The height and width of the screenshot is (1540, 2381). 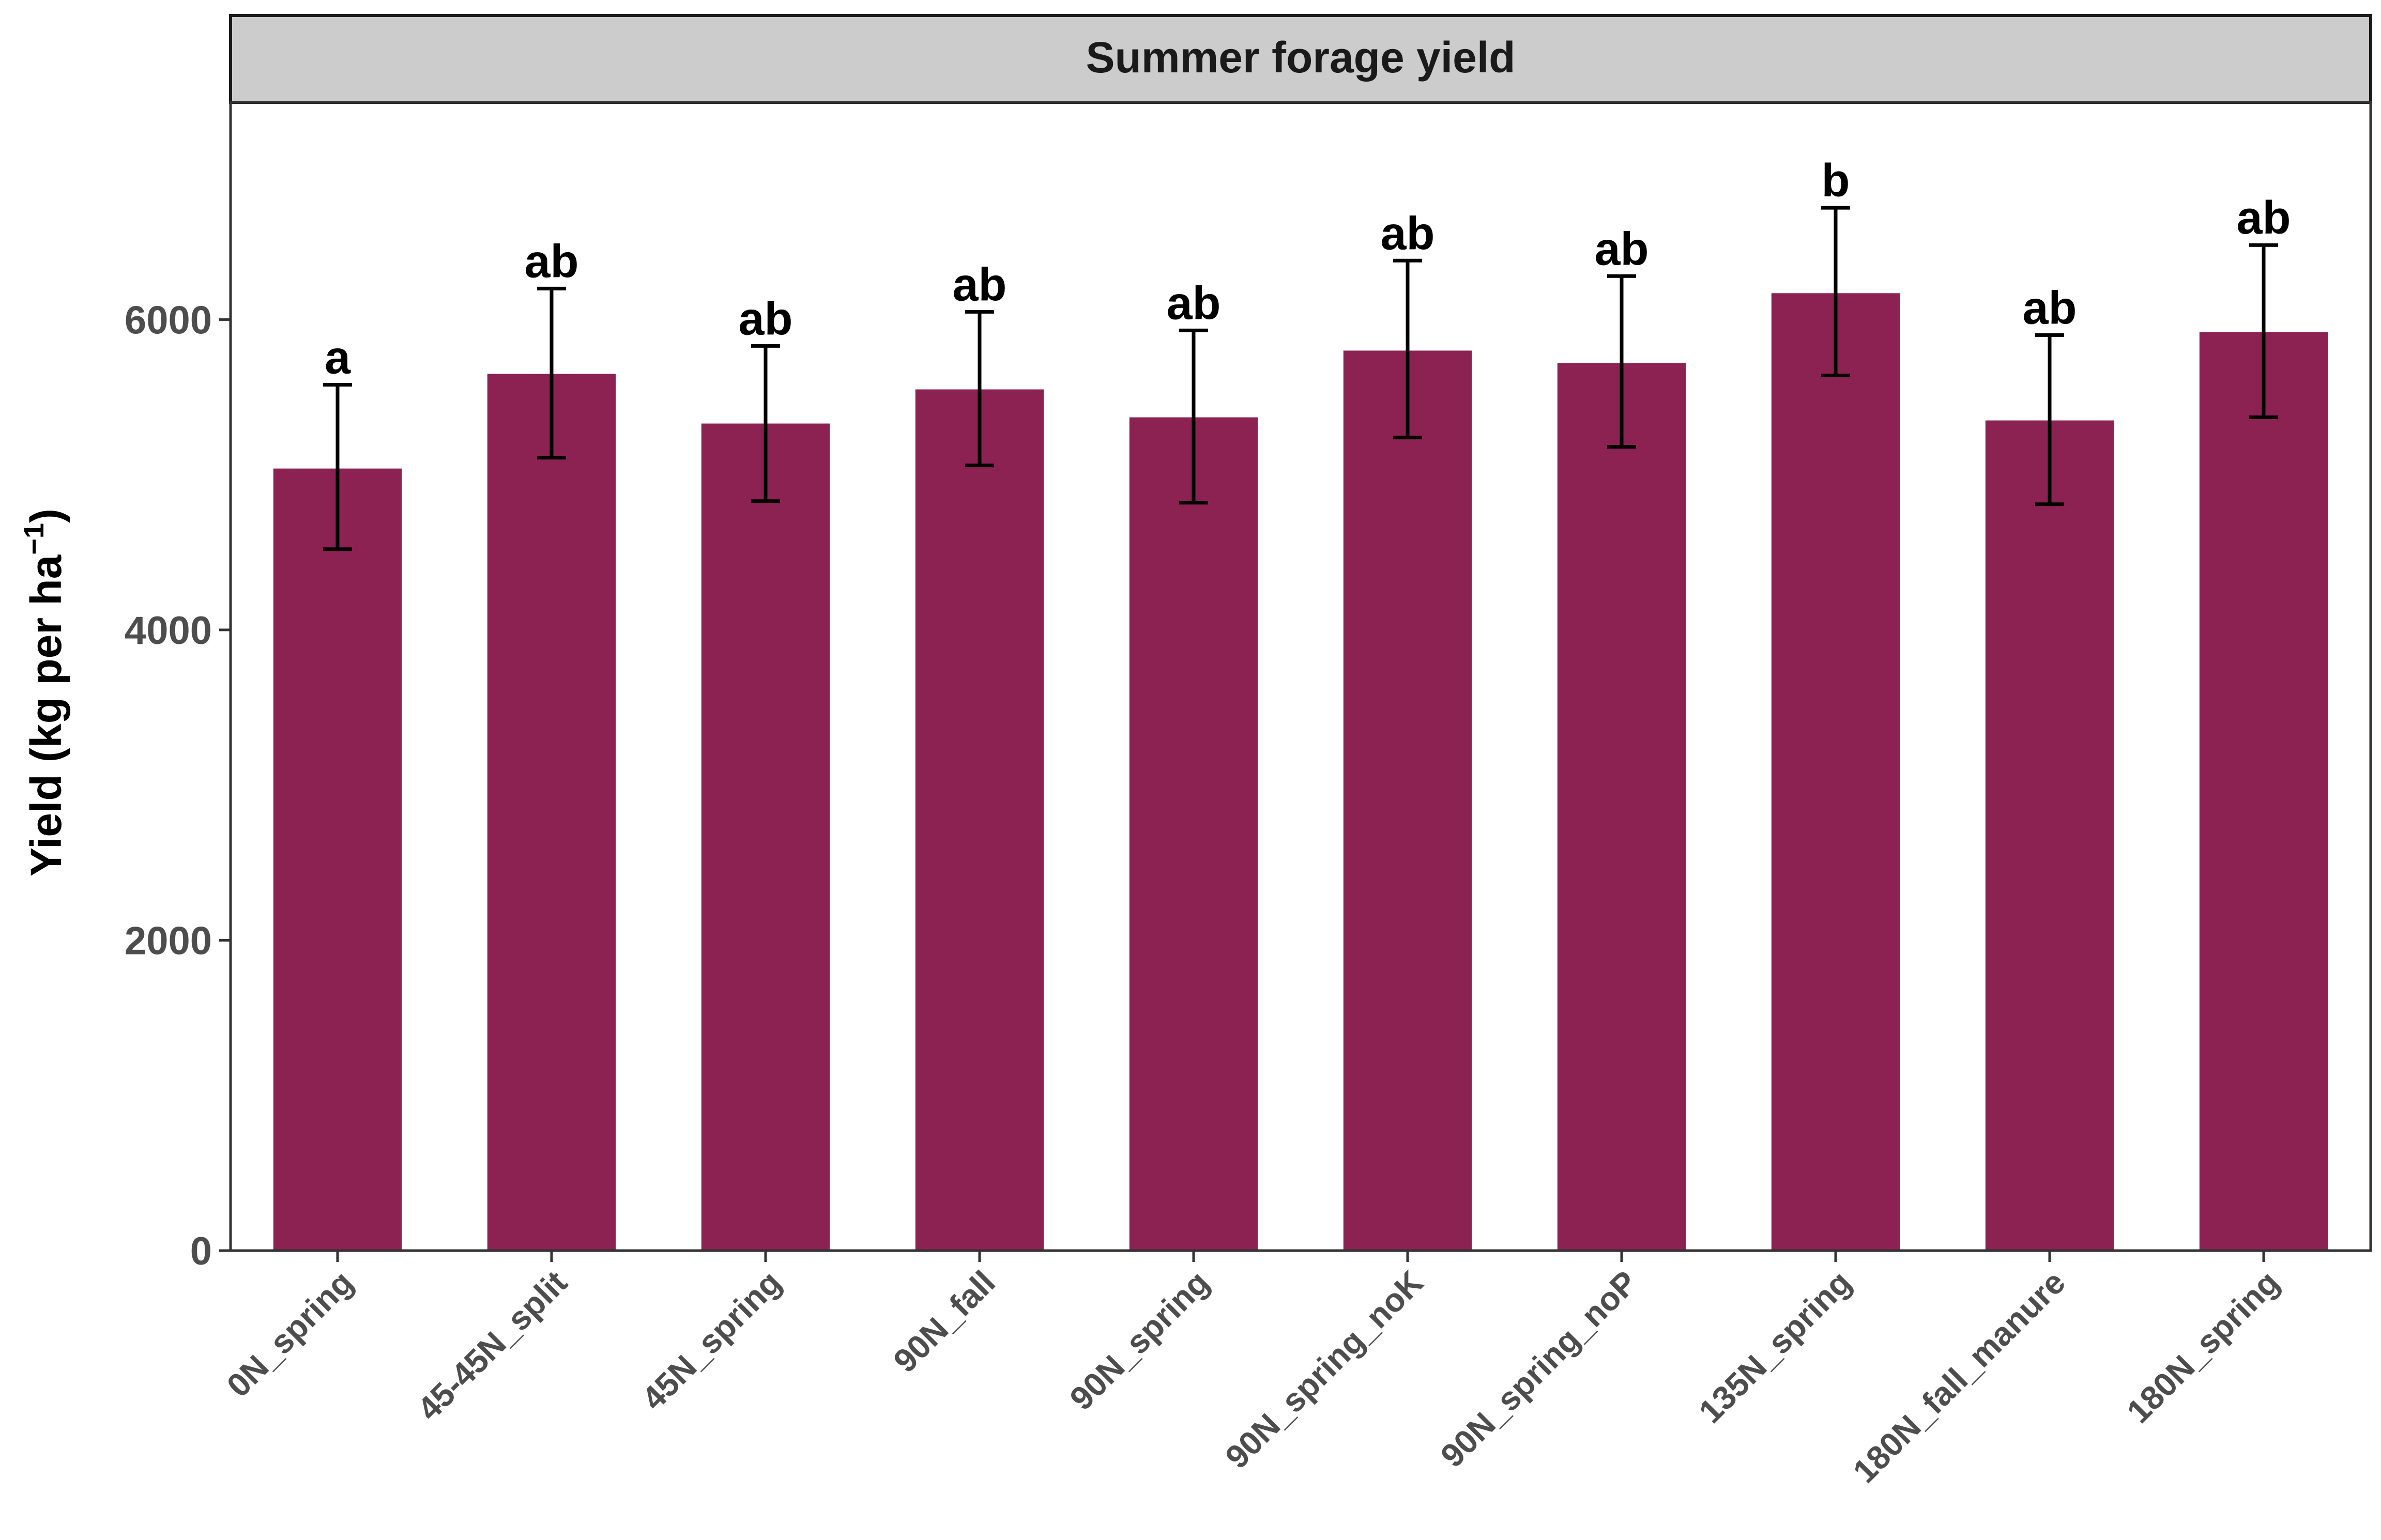 What do you see at coordinates (1407, 234) in the screenshot?
I see `significance-label-90N_spring_noK: ab` at bounding box center [1407, 234].